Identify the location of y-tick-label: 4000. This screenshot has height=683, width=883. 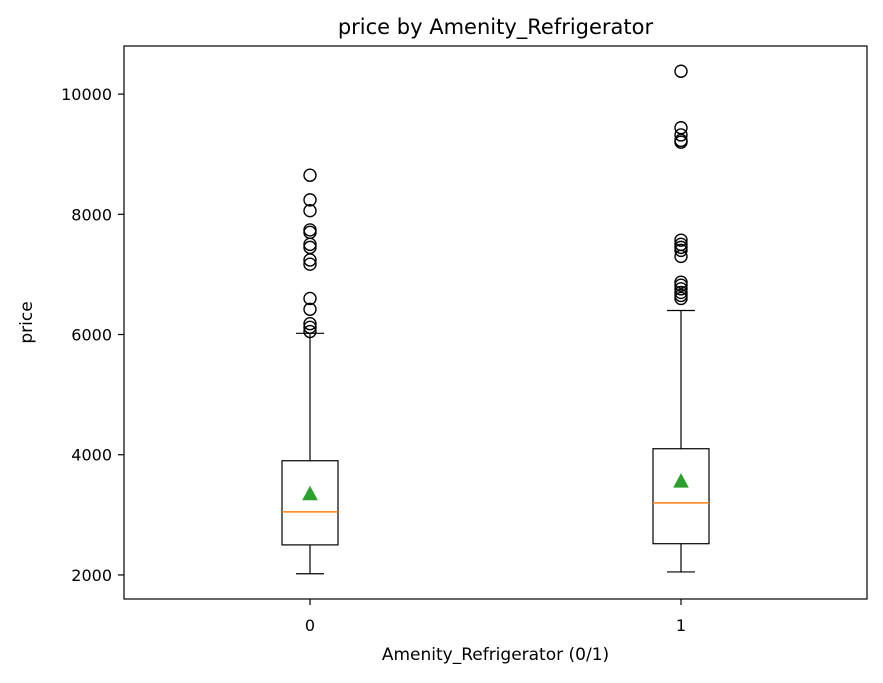
(91, 455).